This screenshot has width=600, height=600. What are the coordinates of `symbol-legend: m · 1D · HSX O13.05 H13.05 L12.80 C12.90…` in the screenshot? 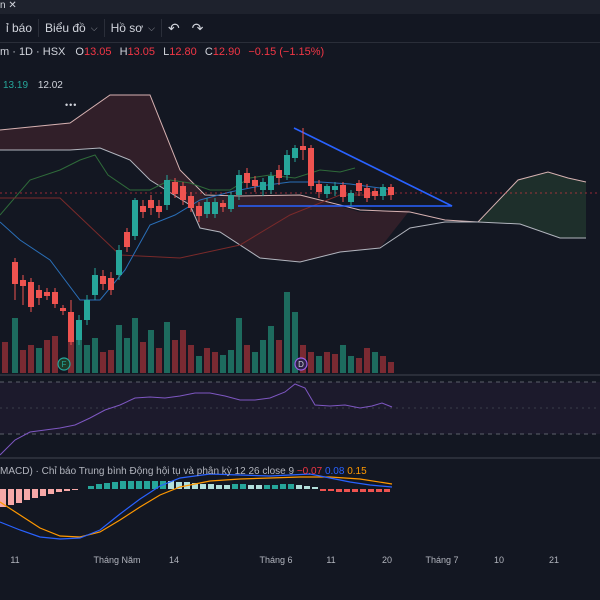 It's located at (164, 52).